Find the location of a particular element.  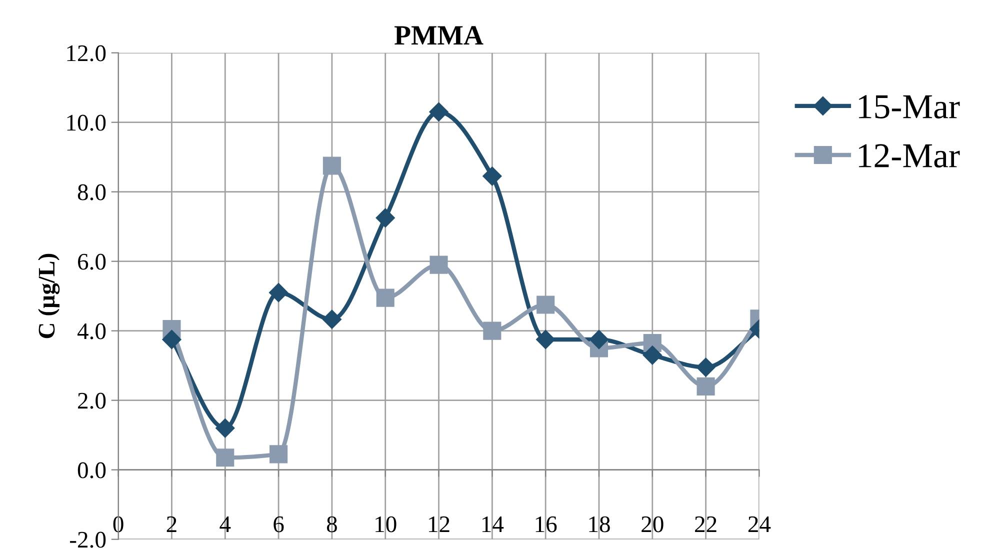

x-tick-label: 2 is located at coordinates (171, 524).